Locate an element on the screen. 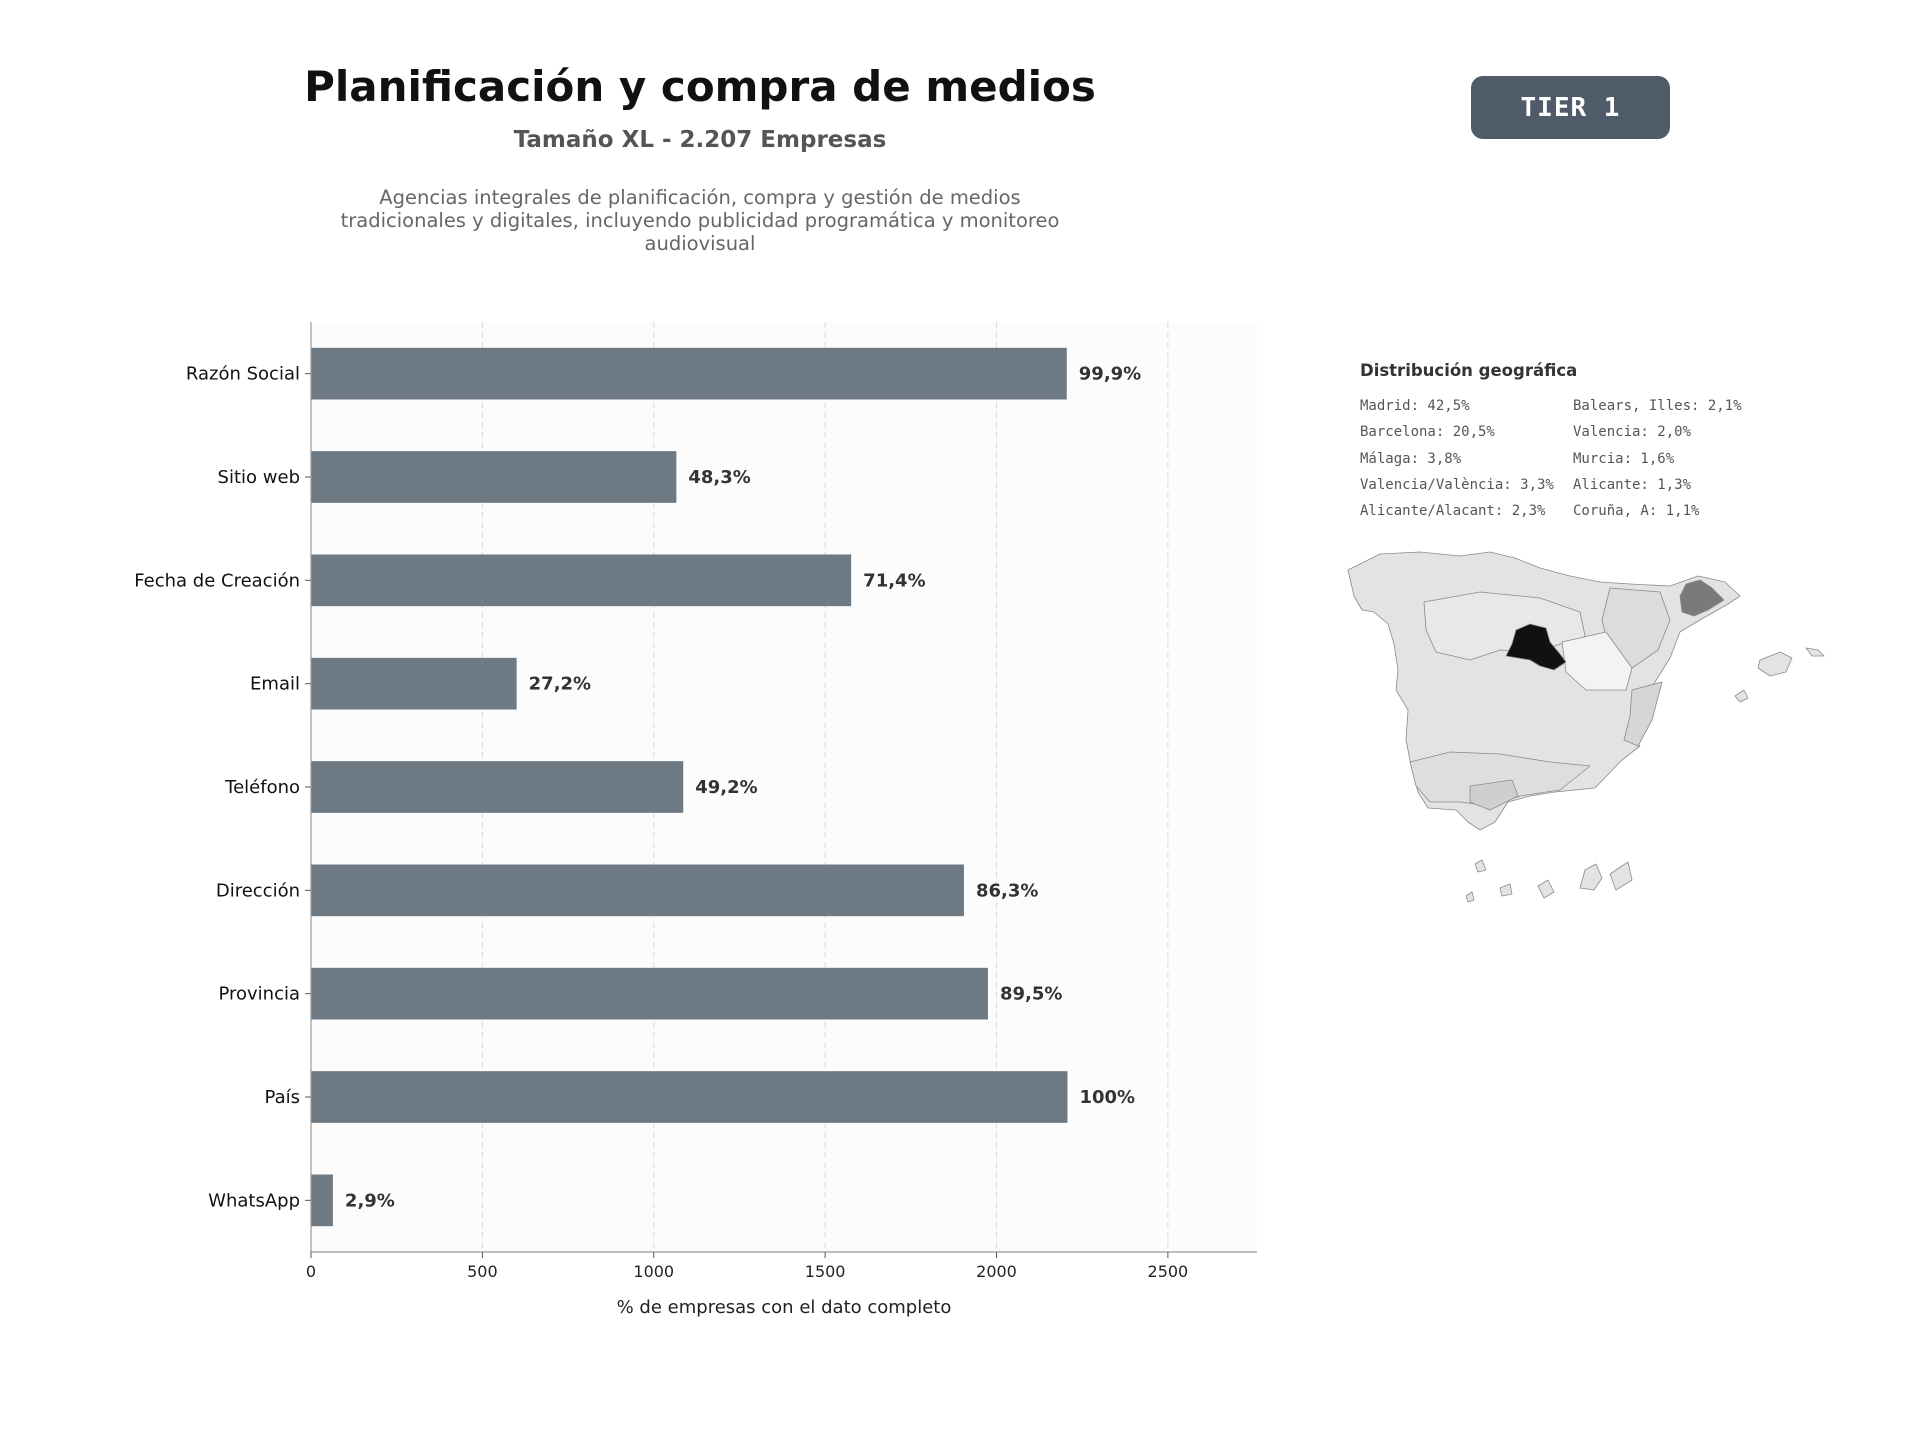 This screenshot has width=1920, height=1440. geo-item: Alicante: 1,3% is located at coordinates (1632, 484).